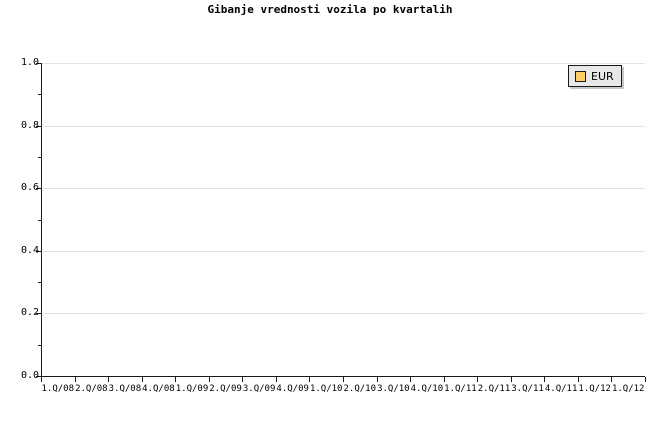 The image size is (660, 440). What do you see at coordinates (494, 389) in the screenshot?
I see `x-axis-tick-label: 2.Q/11` at bounding box center [494, 389].